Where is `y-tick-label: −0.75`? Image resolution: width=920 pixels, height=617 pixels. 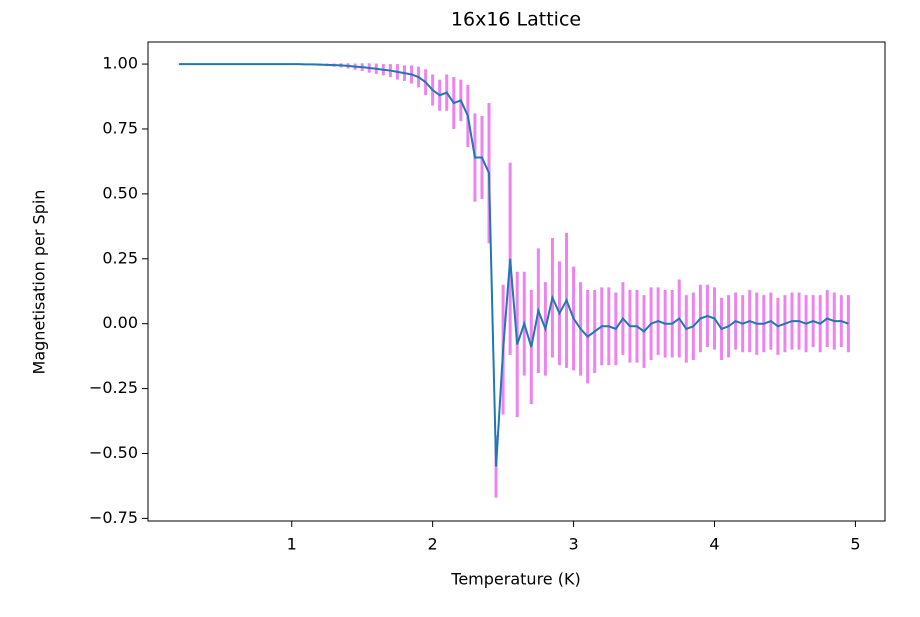 y-tick-label: −0.75 is located at coordinates (113, 517).